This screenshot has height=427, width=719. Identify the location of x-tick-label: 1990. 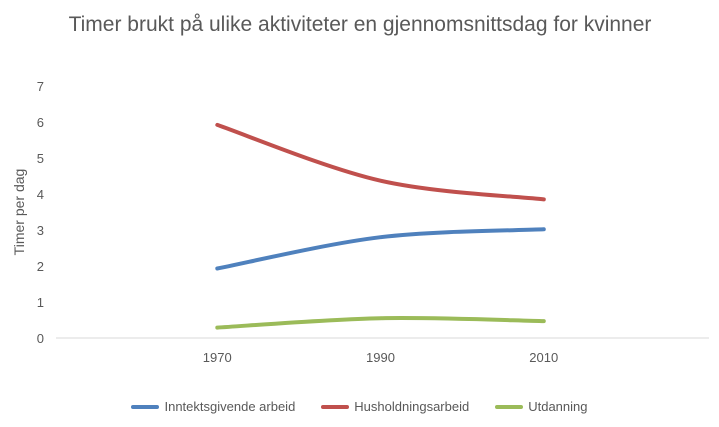
(380, 357).